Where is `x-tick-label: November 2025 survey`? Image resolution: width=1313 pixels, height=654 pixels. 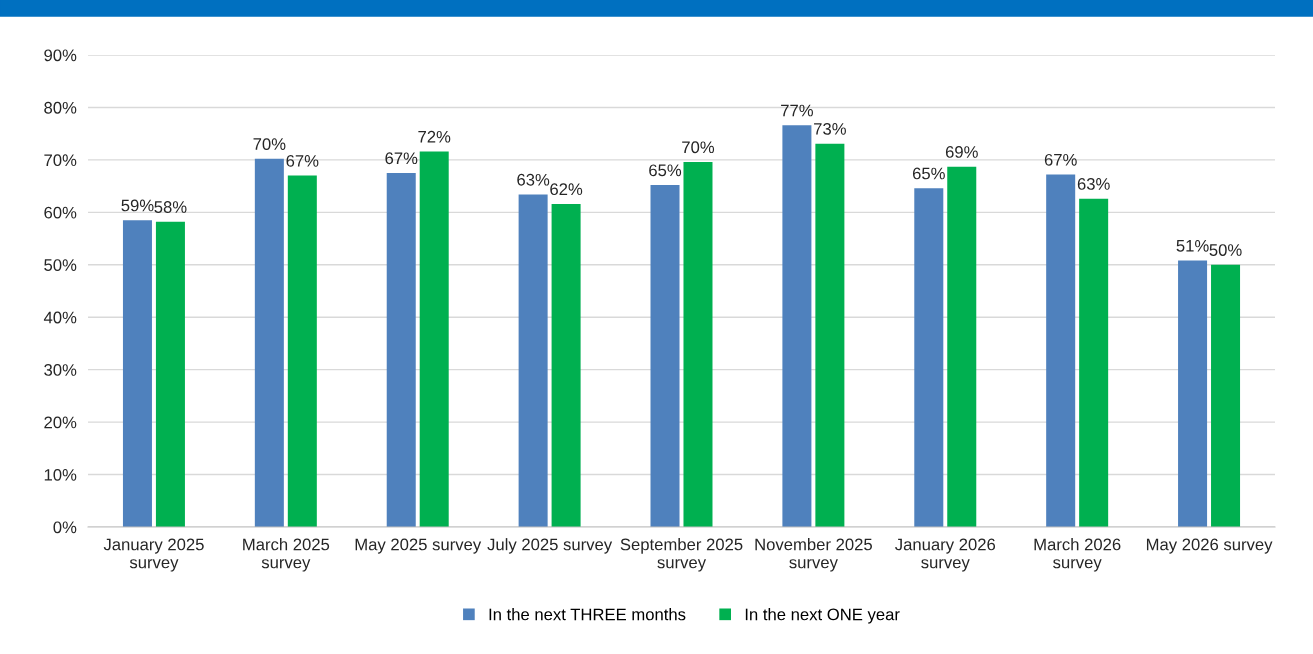
x-tick-label: November 2025 survey is located at coordinates (813, 555).